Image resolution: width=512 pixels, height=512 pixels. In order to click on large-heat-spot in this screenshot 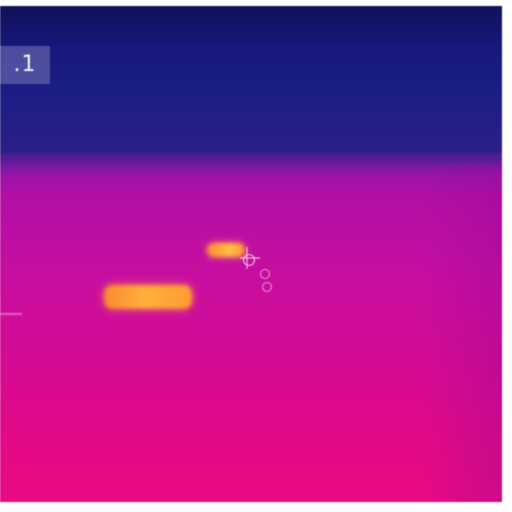, I will do `click(148, 297)`.